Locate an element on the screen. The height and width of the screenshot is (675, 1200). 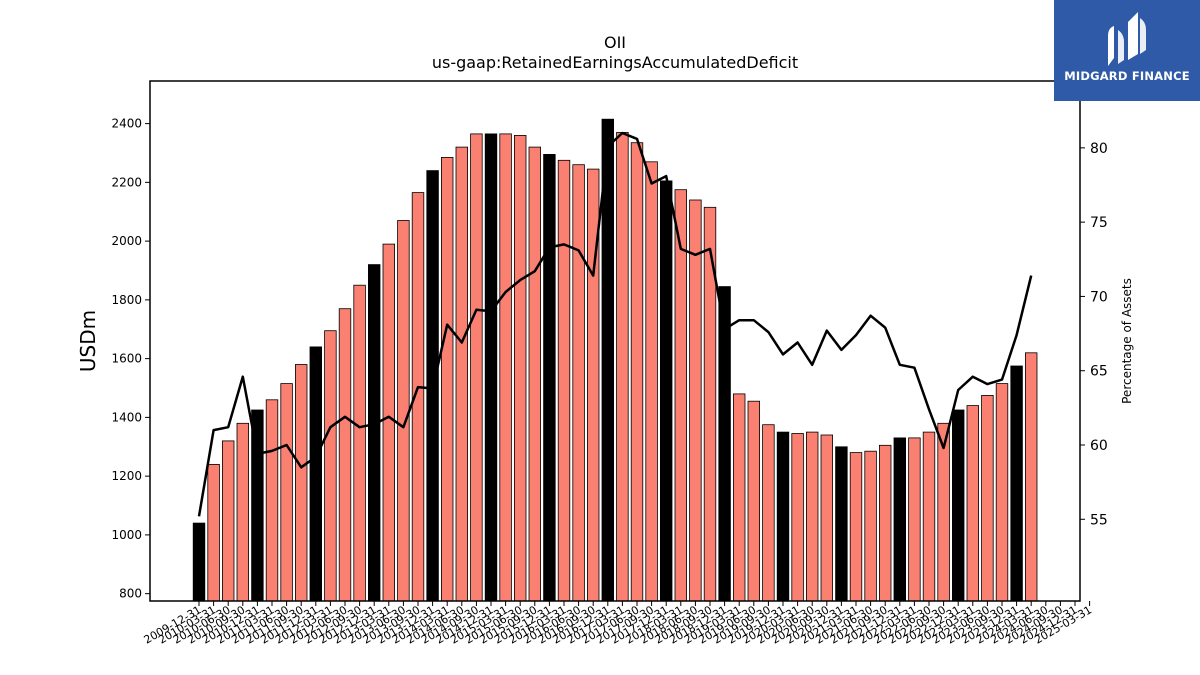
y-right-tick-label: 75 is located at coordinates (1099, 223).